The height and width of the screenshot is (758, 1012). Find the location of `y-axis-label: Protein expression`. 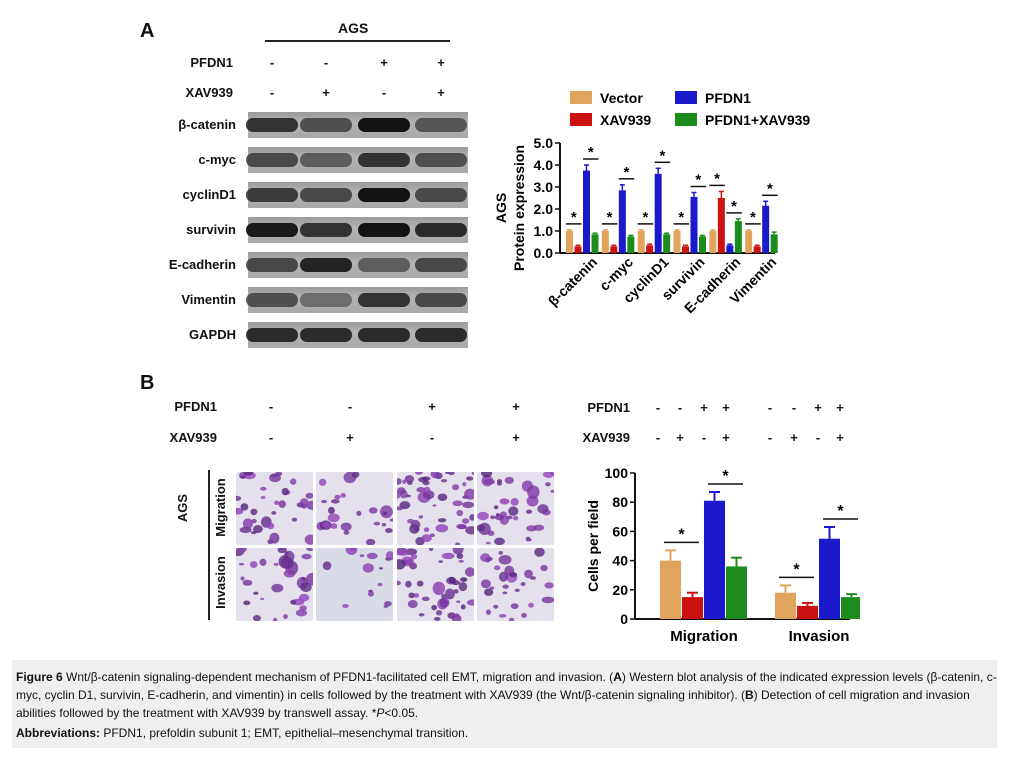

y-axis-label: Protein expression is located at coordinates (519, 208).